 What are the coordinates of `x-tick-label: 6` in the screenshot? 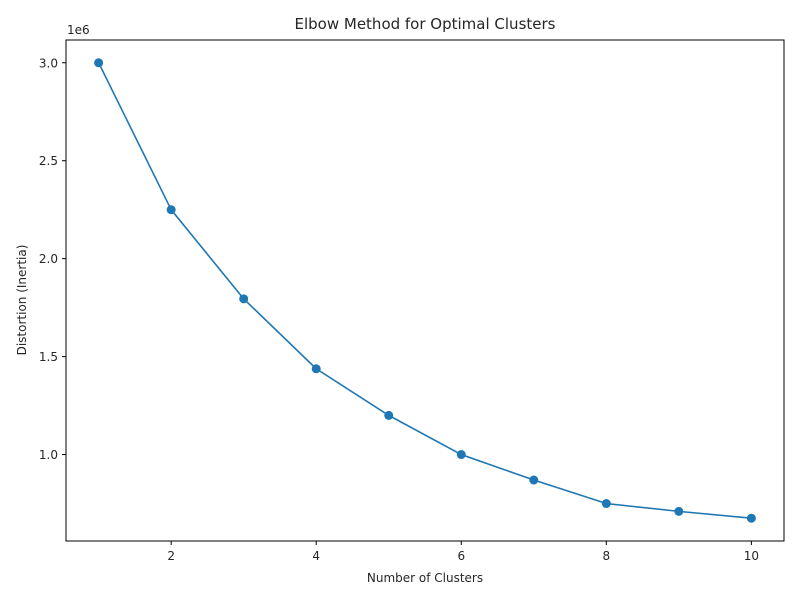 It's located at (461, 556).